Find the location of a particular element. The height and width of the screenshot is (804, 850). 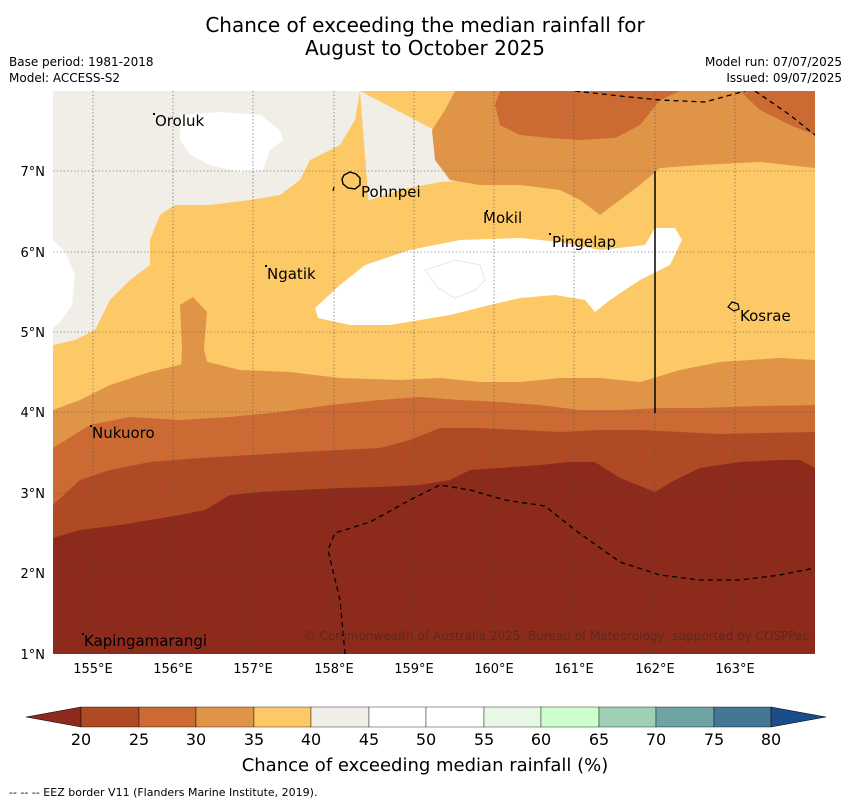

kosrae-island-icon is located at coordinates (733, 306).